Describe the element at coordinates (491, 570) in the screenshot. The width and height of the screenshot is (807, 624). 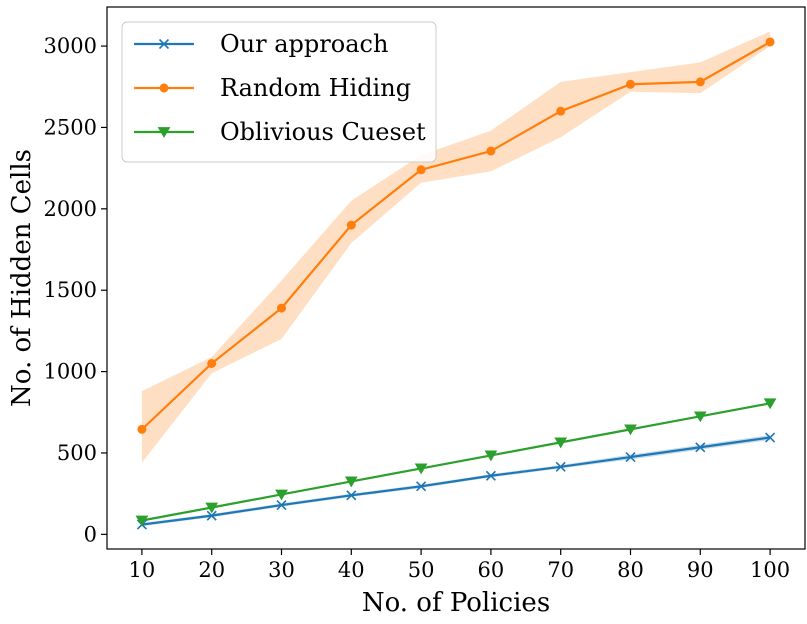
I see `x-tick-label: 60` at that location.